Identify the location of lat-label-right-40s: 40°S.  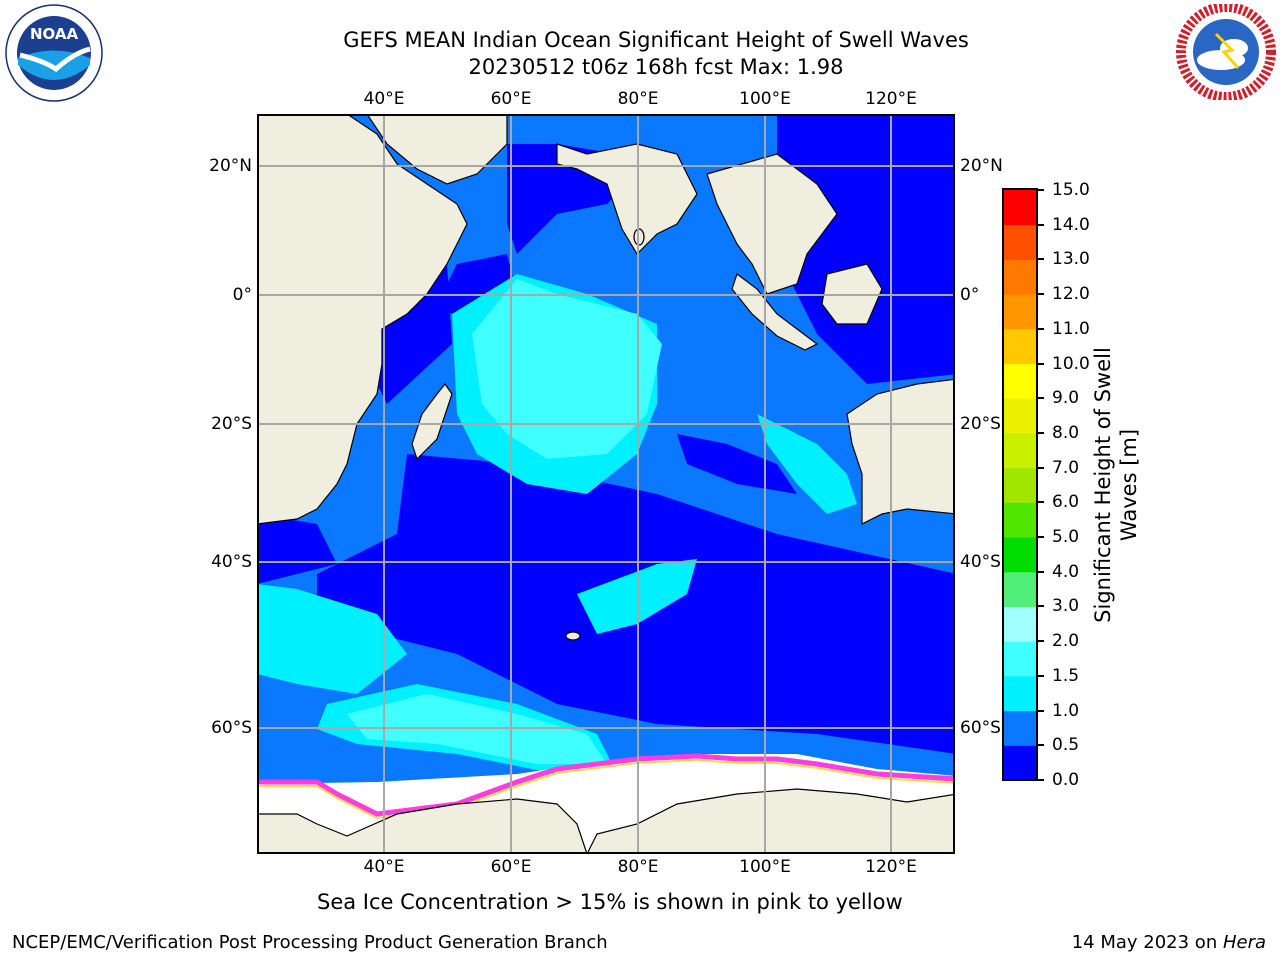
(980, 562).